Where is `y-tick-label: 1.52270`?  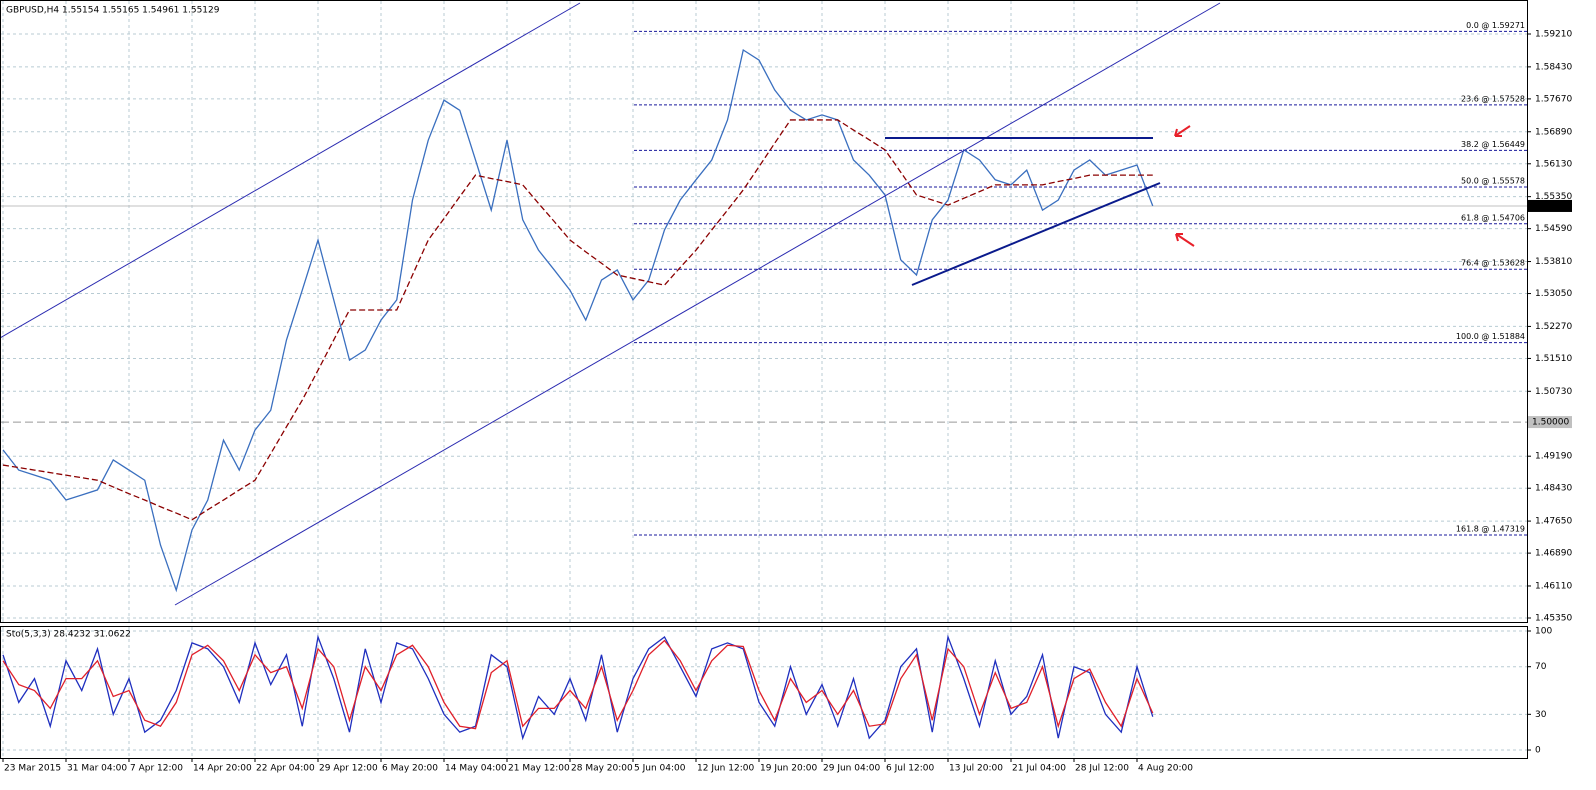 y-tick-label: 1.52270 is located at coordinates (1553, 327).